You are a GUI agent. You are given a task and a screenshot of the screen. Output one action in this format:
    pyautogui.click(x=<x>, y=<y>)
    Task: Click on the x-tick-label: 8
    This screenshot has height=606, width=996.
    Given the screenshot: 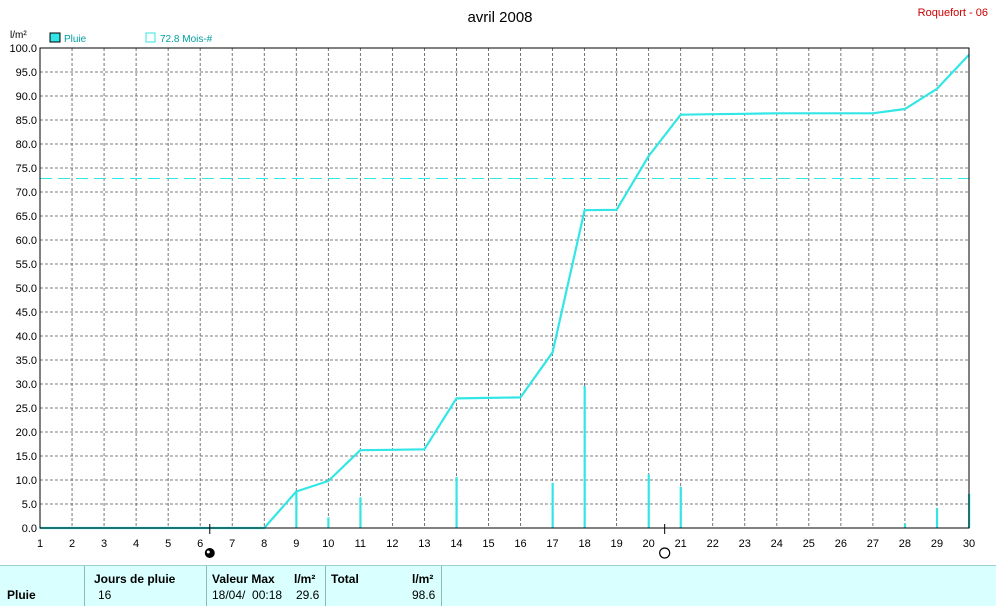 What is the action you would take?
    pyautogui.click(x=264, y=544)
    